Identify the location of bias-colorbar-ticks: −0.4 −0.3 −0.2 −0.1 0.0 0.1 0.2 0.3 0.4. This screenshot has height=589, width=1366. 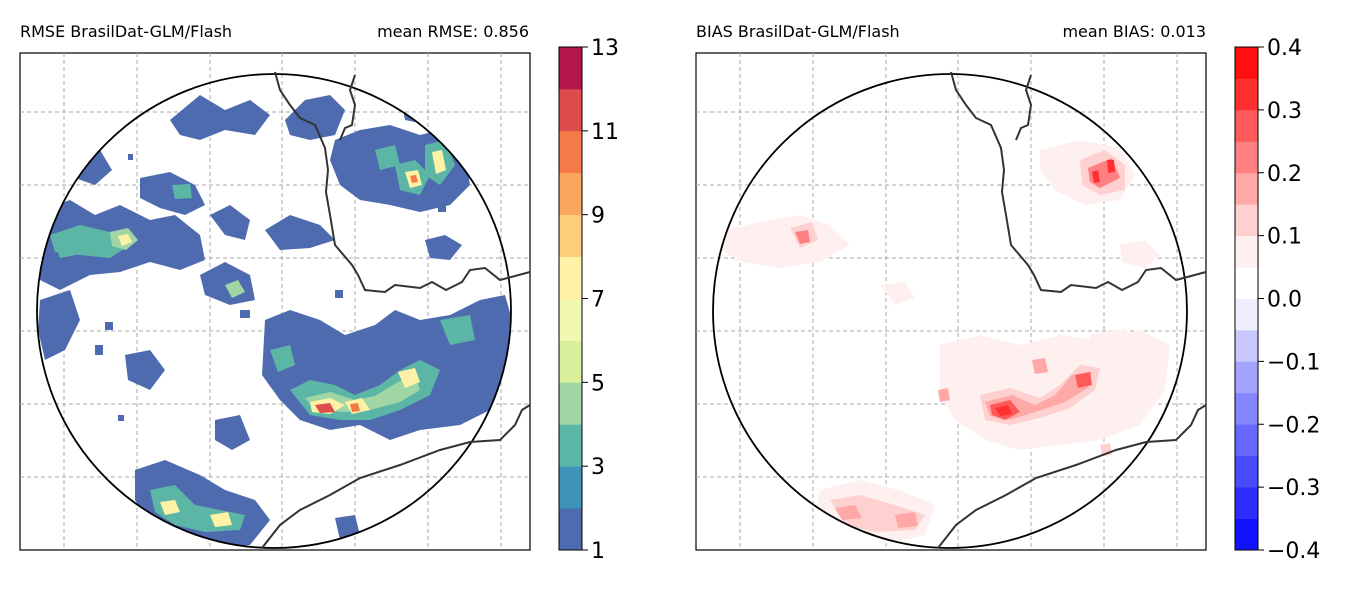
(1289, 300).